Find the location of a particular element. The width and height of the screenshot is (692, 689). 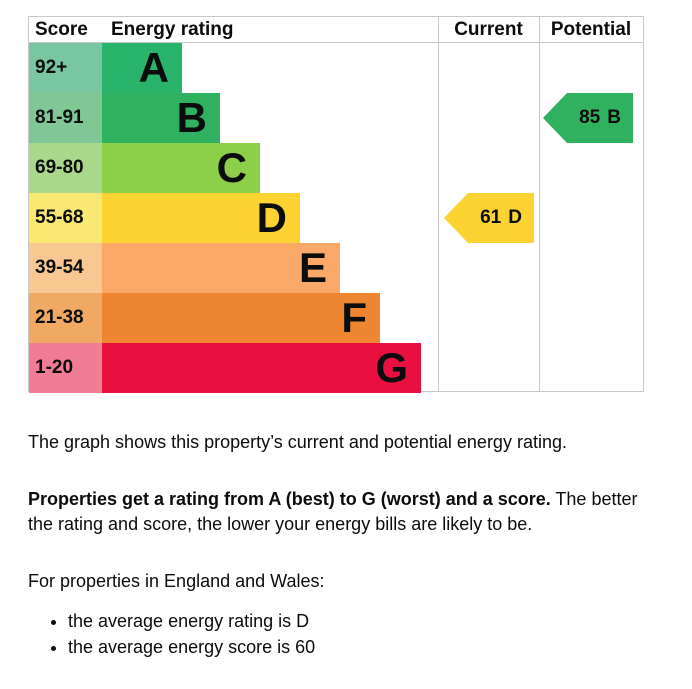

band-row: 1-20 G is located at coordinates (336, 368).